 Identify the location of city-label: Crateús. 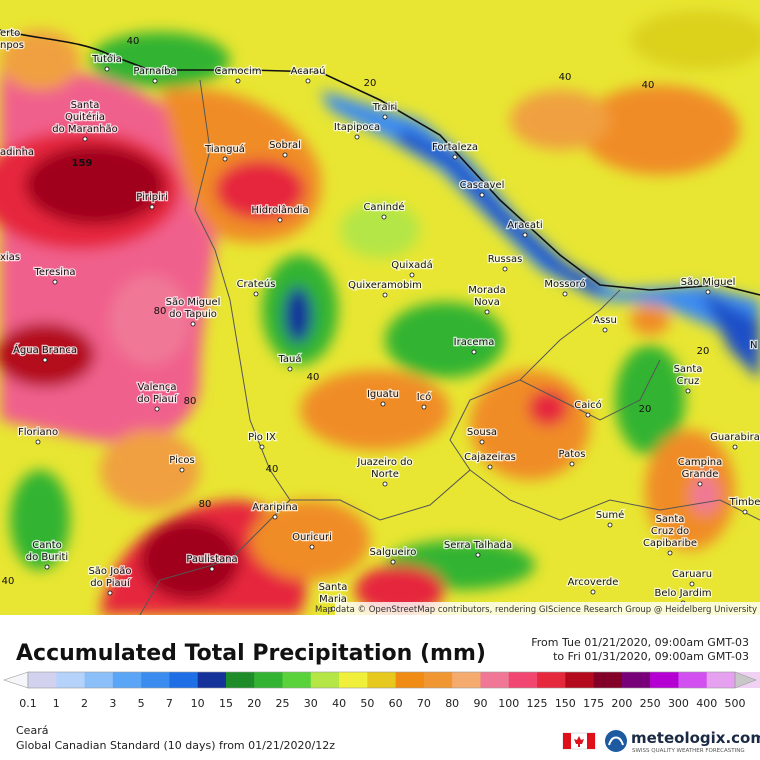
(256, 284).